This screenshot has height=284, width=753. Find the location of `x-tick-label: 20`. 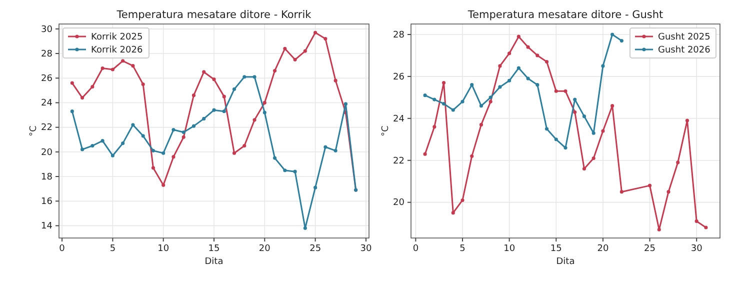

x-tick-label: 20 is located at coordinates (603, 249).